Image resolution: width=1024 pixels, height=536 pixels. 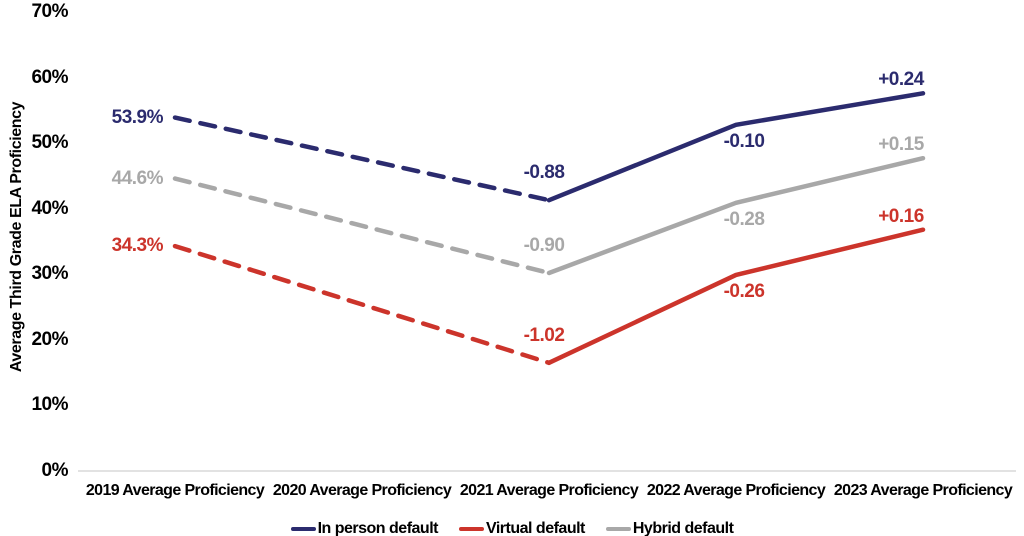 I want to click on series-dashed-line-in-person-default, so click(x=362, y=159).